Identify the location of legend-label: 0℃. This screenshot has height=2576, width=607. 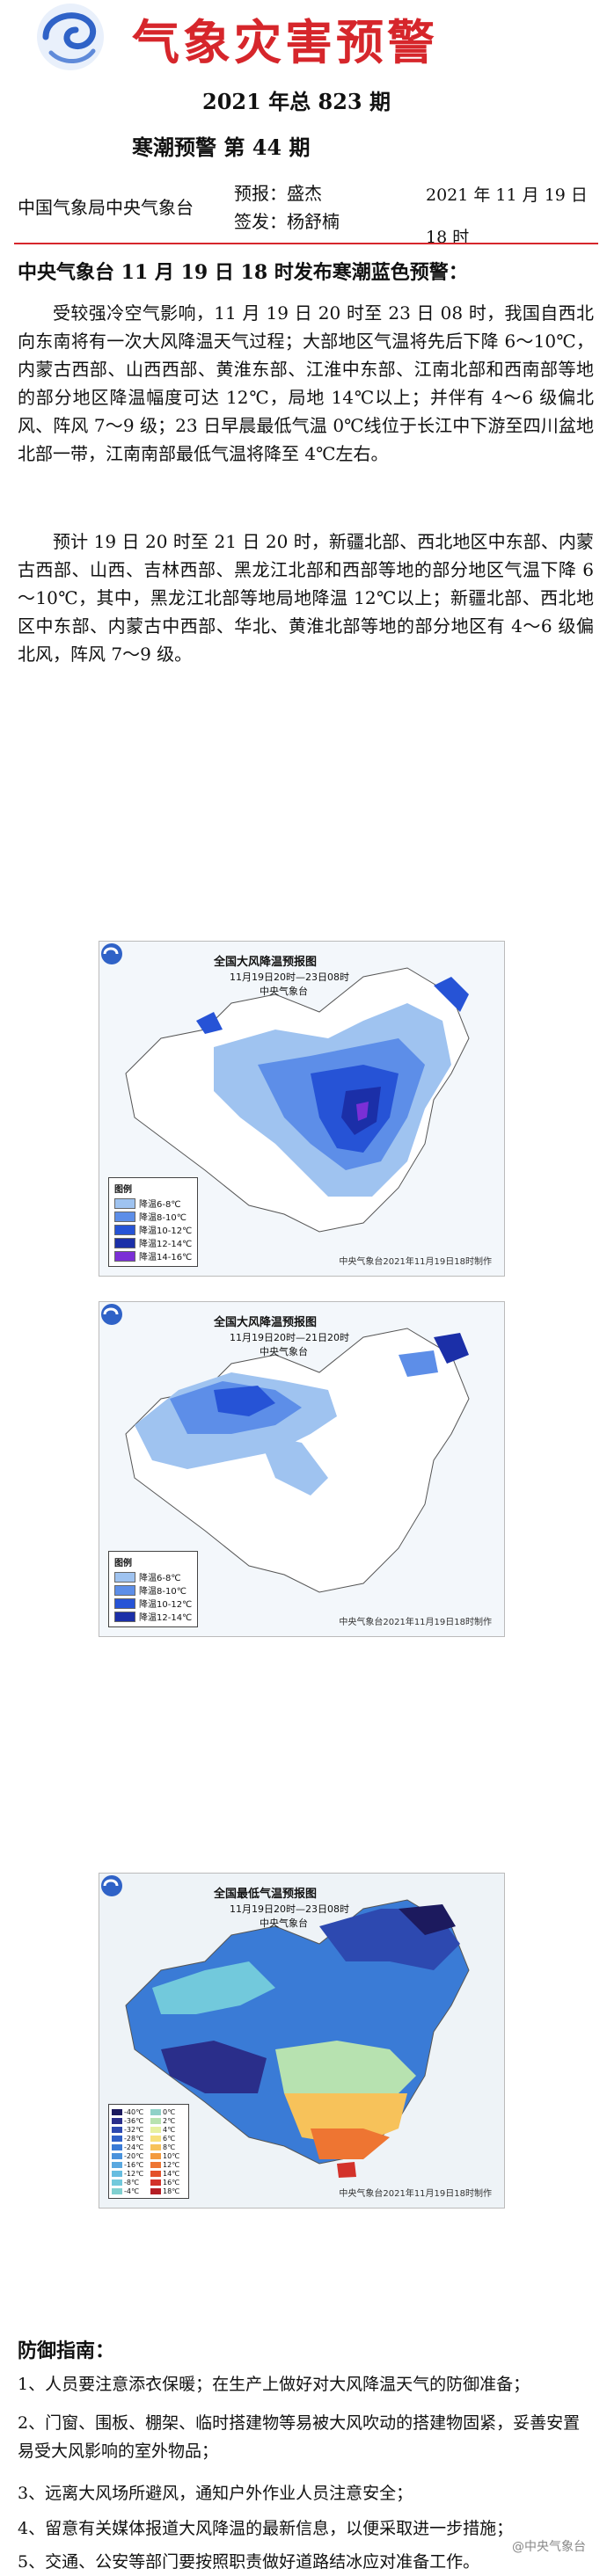
(170, 2111).